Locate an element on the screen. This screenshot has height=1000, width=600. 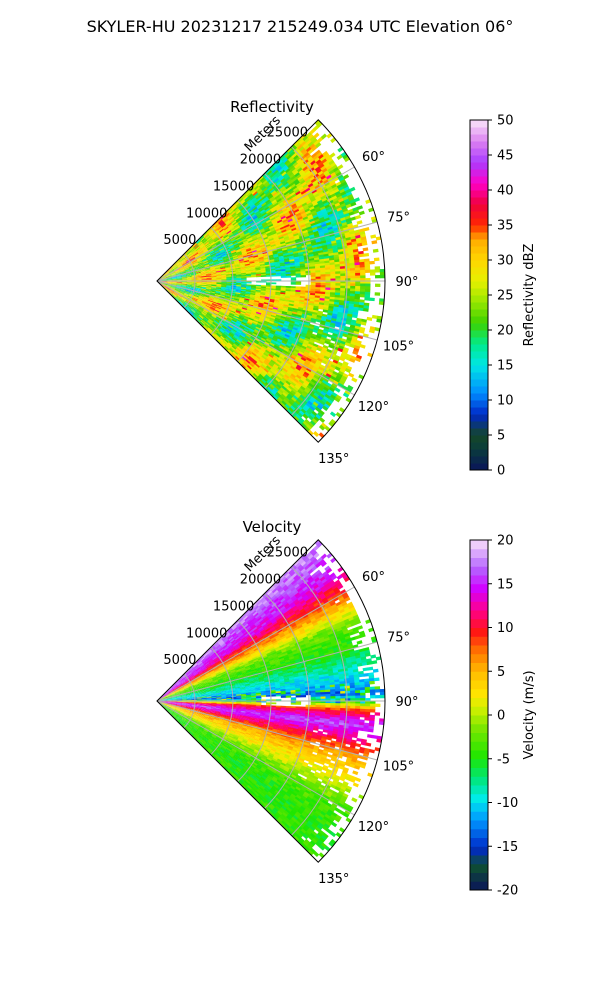
reflectivity-field is located at coordinates (271, 279).